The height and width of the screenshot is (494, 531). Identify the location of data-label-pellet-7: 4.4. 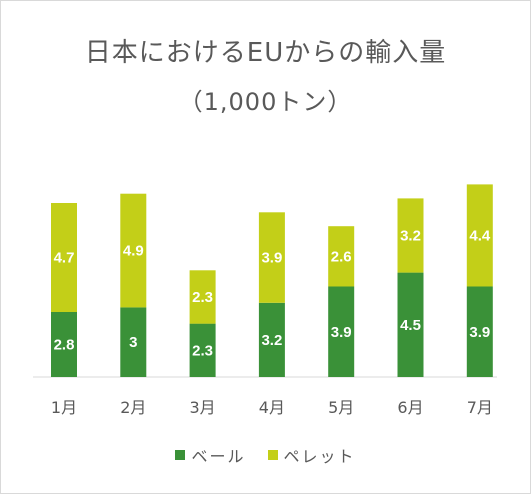
(480, 236).